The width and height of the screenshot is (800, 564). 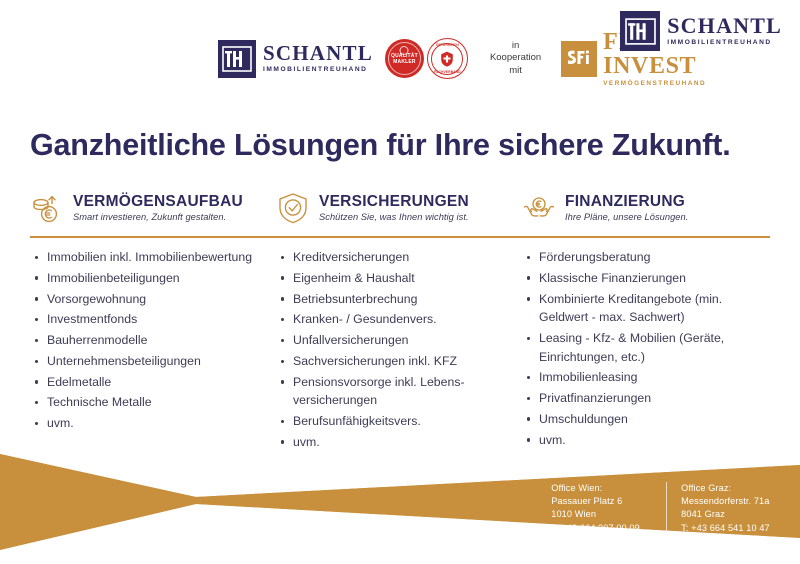 What do you see at coordinates (150, 217) in the screenshot?
I see `category-subtitle: Smart investieren, Zukunft gestalten.` at bounding box center [150, 217].